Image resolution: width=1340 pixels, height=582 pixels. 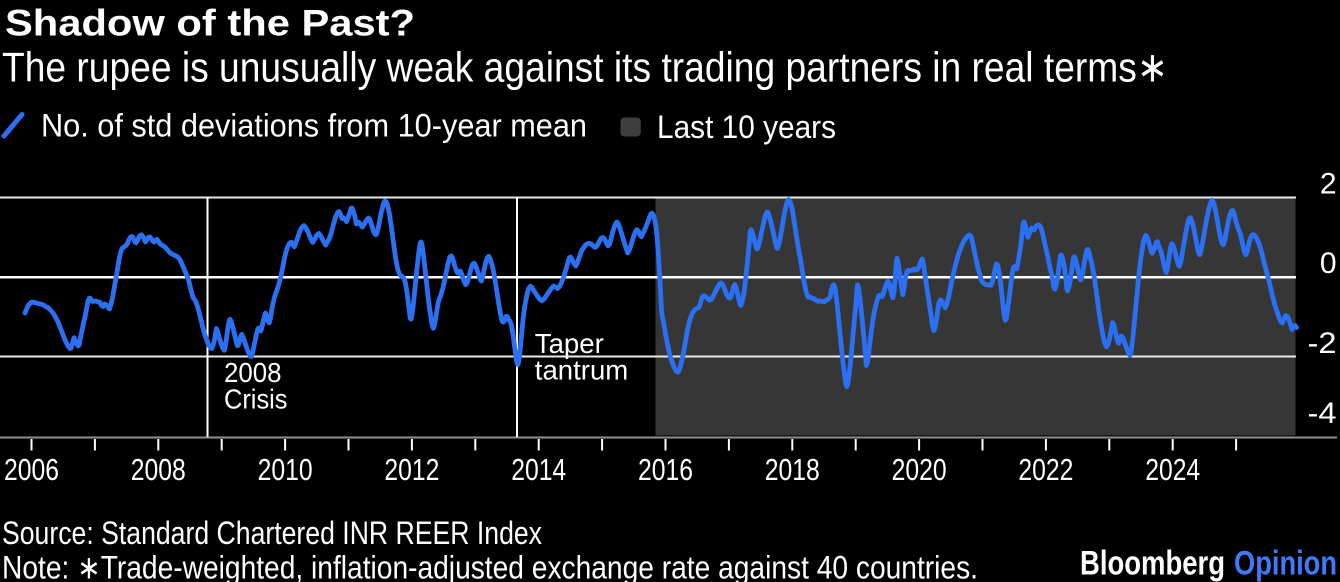 I want to click on svg-text: 2018, so click(x=792, y=469).